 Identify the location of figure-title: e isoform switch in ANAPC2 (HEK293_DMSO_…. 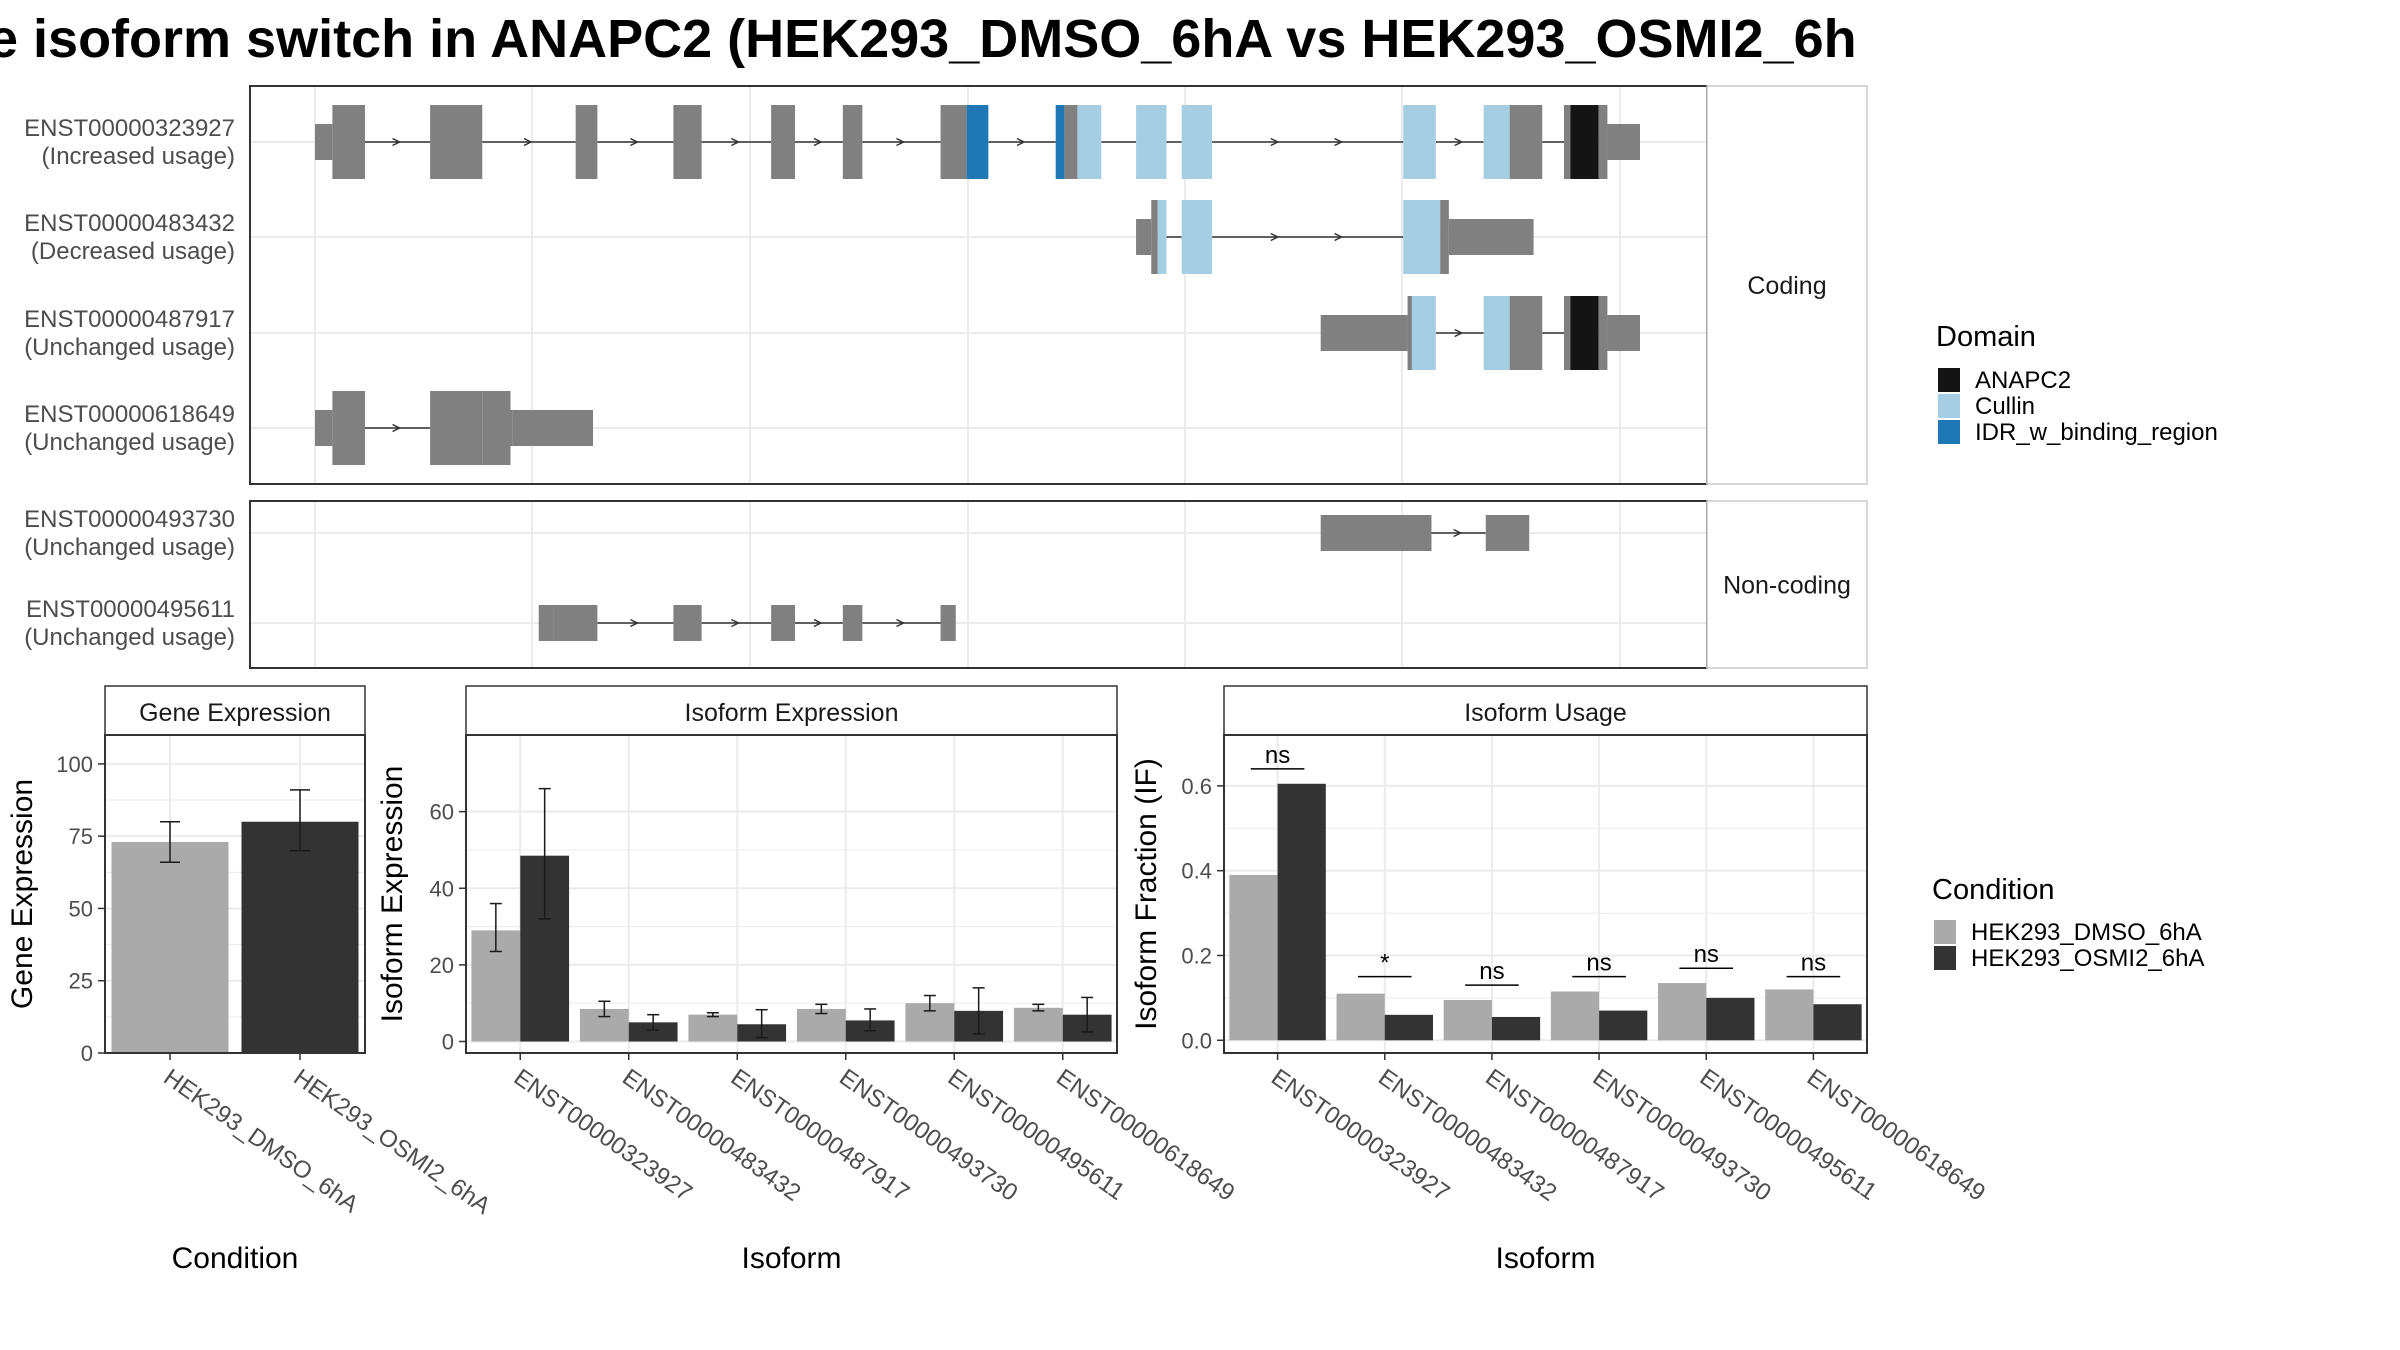
(928, 39).